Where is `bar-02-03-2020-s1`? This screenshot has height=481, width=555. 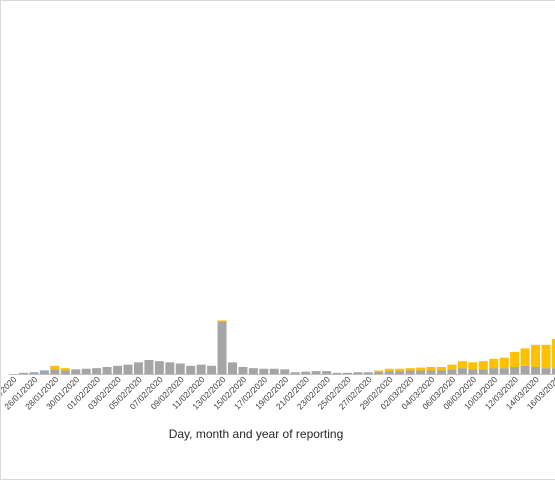
bar-02-03-2020-s1 is located at coordinates (410, 369).